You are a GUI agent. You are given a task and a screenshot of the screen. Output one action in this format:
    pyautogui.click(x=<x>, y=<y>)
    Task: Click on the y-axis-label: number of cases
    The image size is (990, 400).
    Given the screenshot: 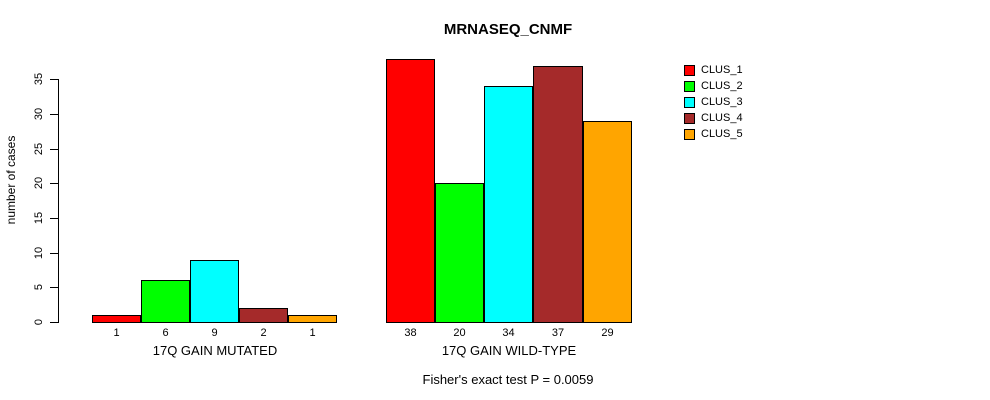 What is the action you would take?
    pyautogui.click(x=11, y=180)
    